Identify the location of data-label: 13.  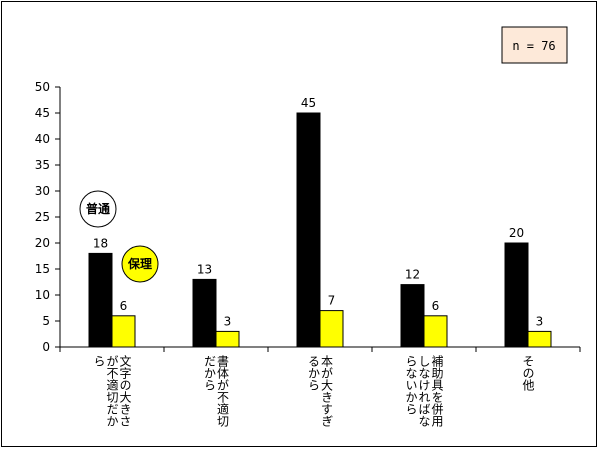
(204, 269).